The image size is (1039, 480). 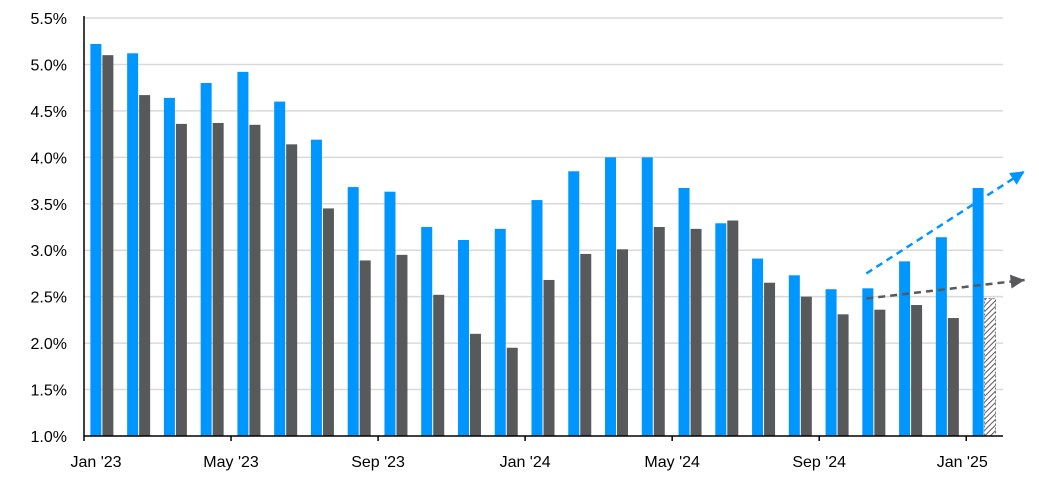 I want to click on x-tick-label: Jan '25, so click(x=962, y=462).